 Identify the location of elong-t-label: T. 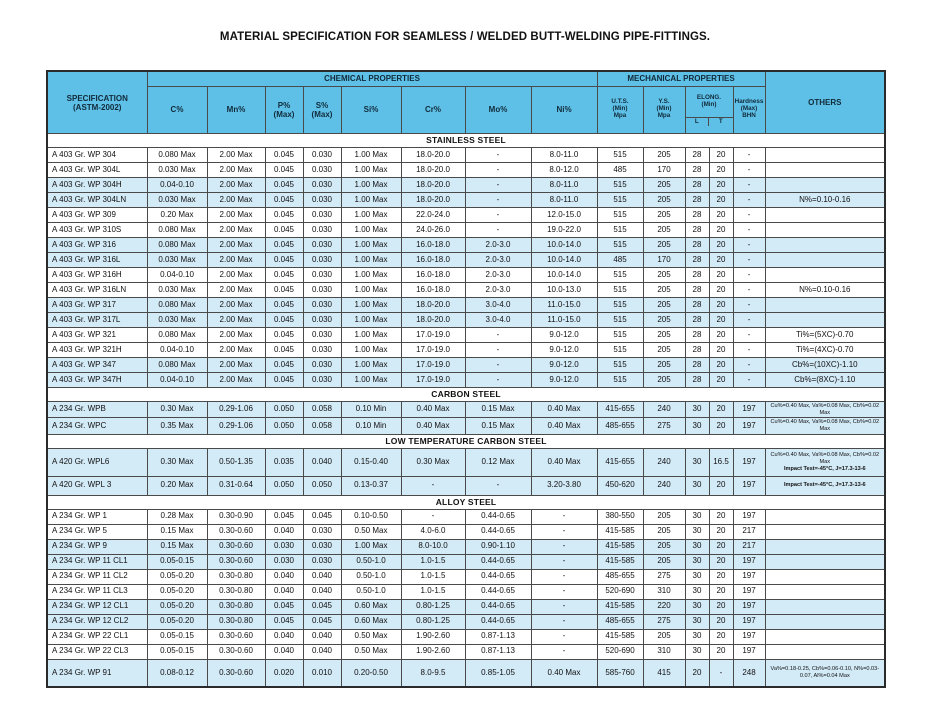
(720, 121).